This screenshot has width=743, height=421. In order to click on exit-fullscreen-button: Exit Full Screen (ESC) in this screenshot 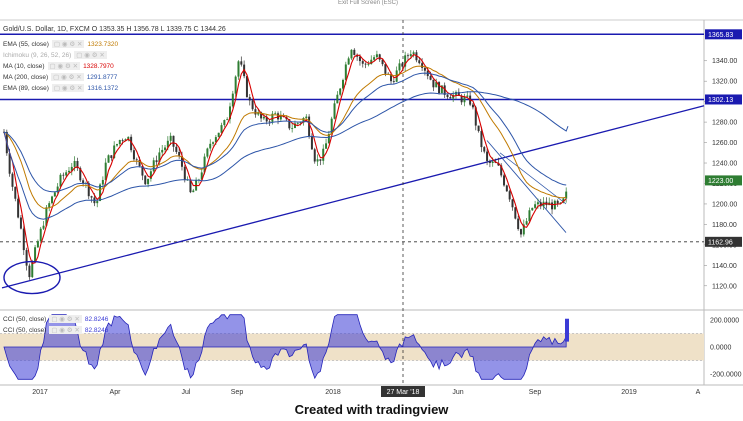, I will do `click(368, 3)`.